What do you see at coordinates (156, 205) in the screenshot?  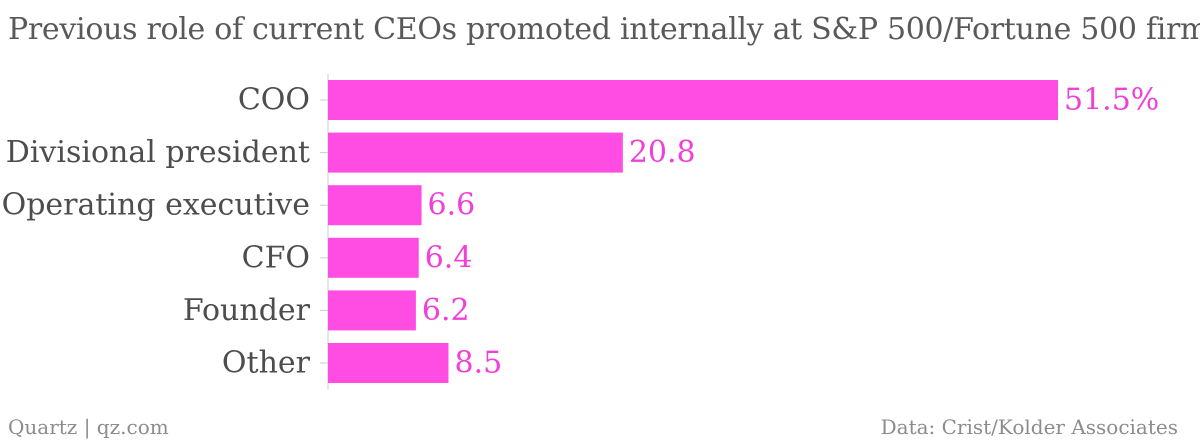 I see `category-label: Operating executive` at bounding box center [156, 205].